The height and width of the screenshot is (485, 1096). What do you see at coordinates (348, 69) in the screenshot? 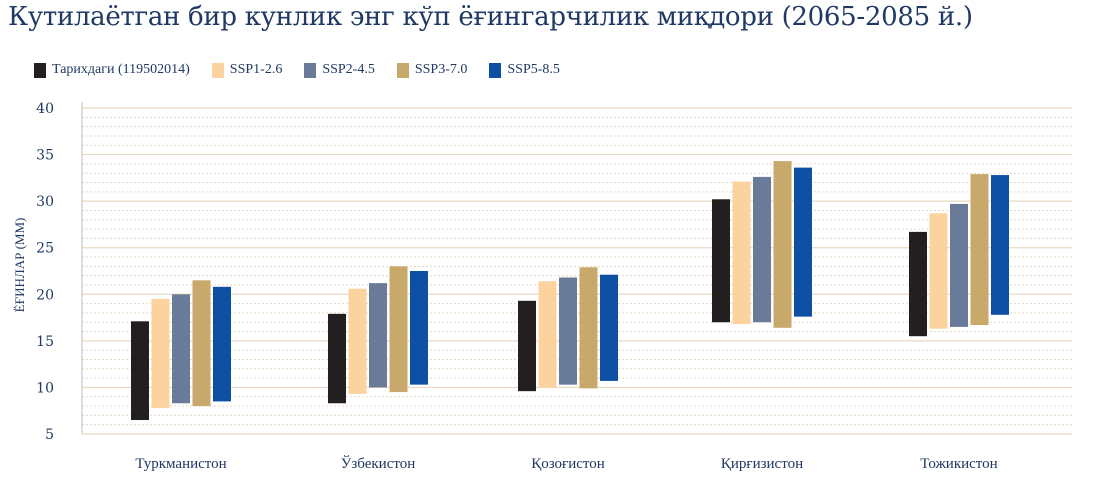
I see `legend-label-ssp2: SSP2-4.5` at bounding box center [348, 69].